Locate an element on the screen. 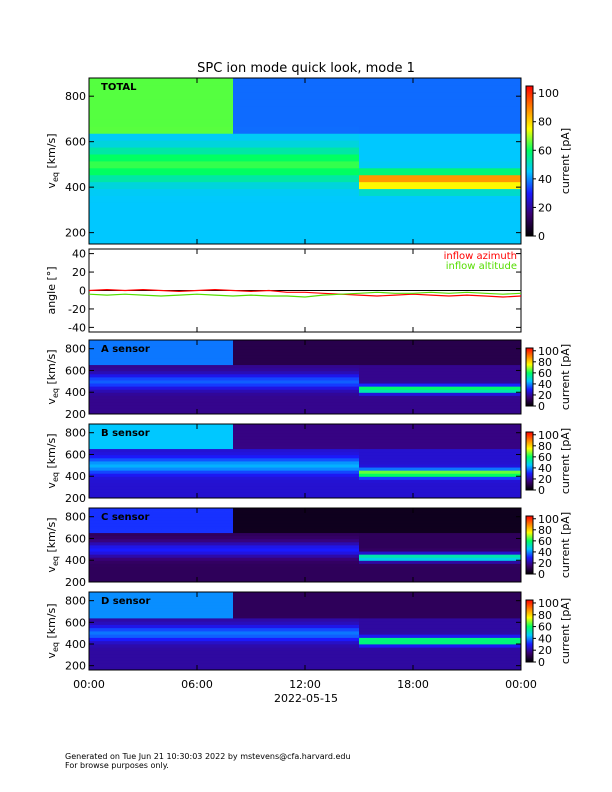  y-tick-label: 400 is located at coordinates (75, 392).